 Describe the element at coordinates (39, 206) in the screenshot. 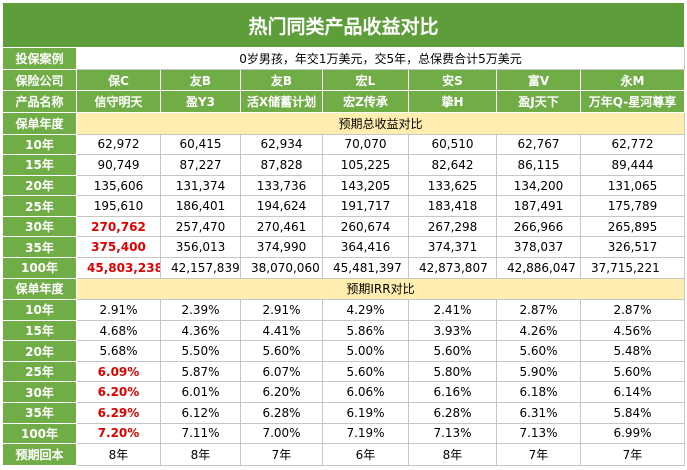

I see `year-label: 25年` at that location.